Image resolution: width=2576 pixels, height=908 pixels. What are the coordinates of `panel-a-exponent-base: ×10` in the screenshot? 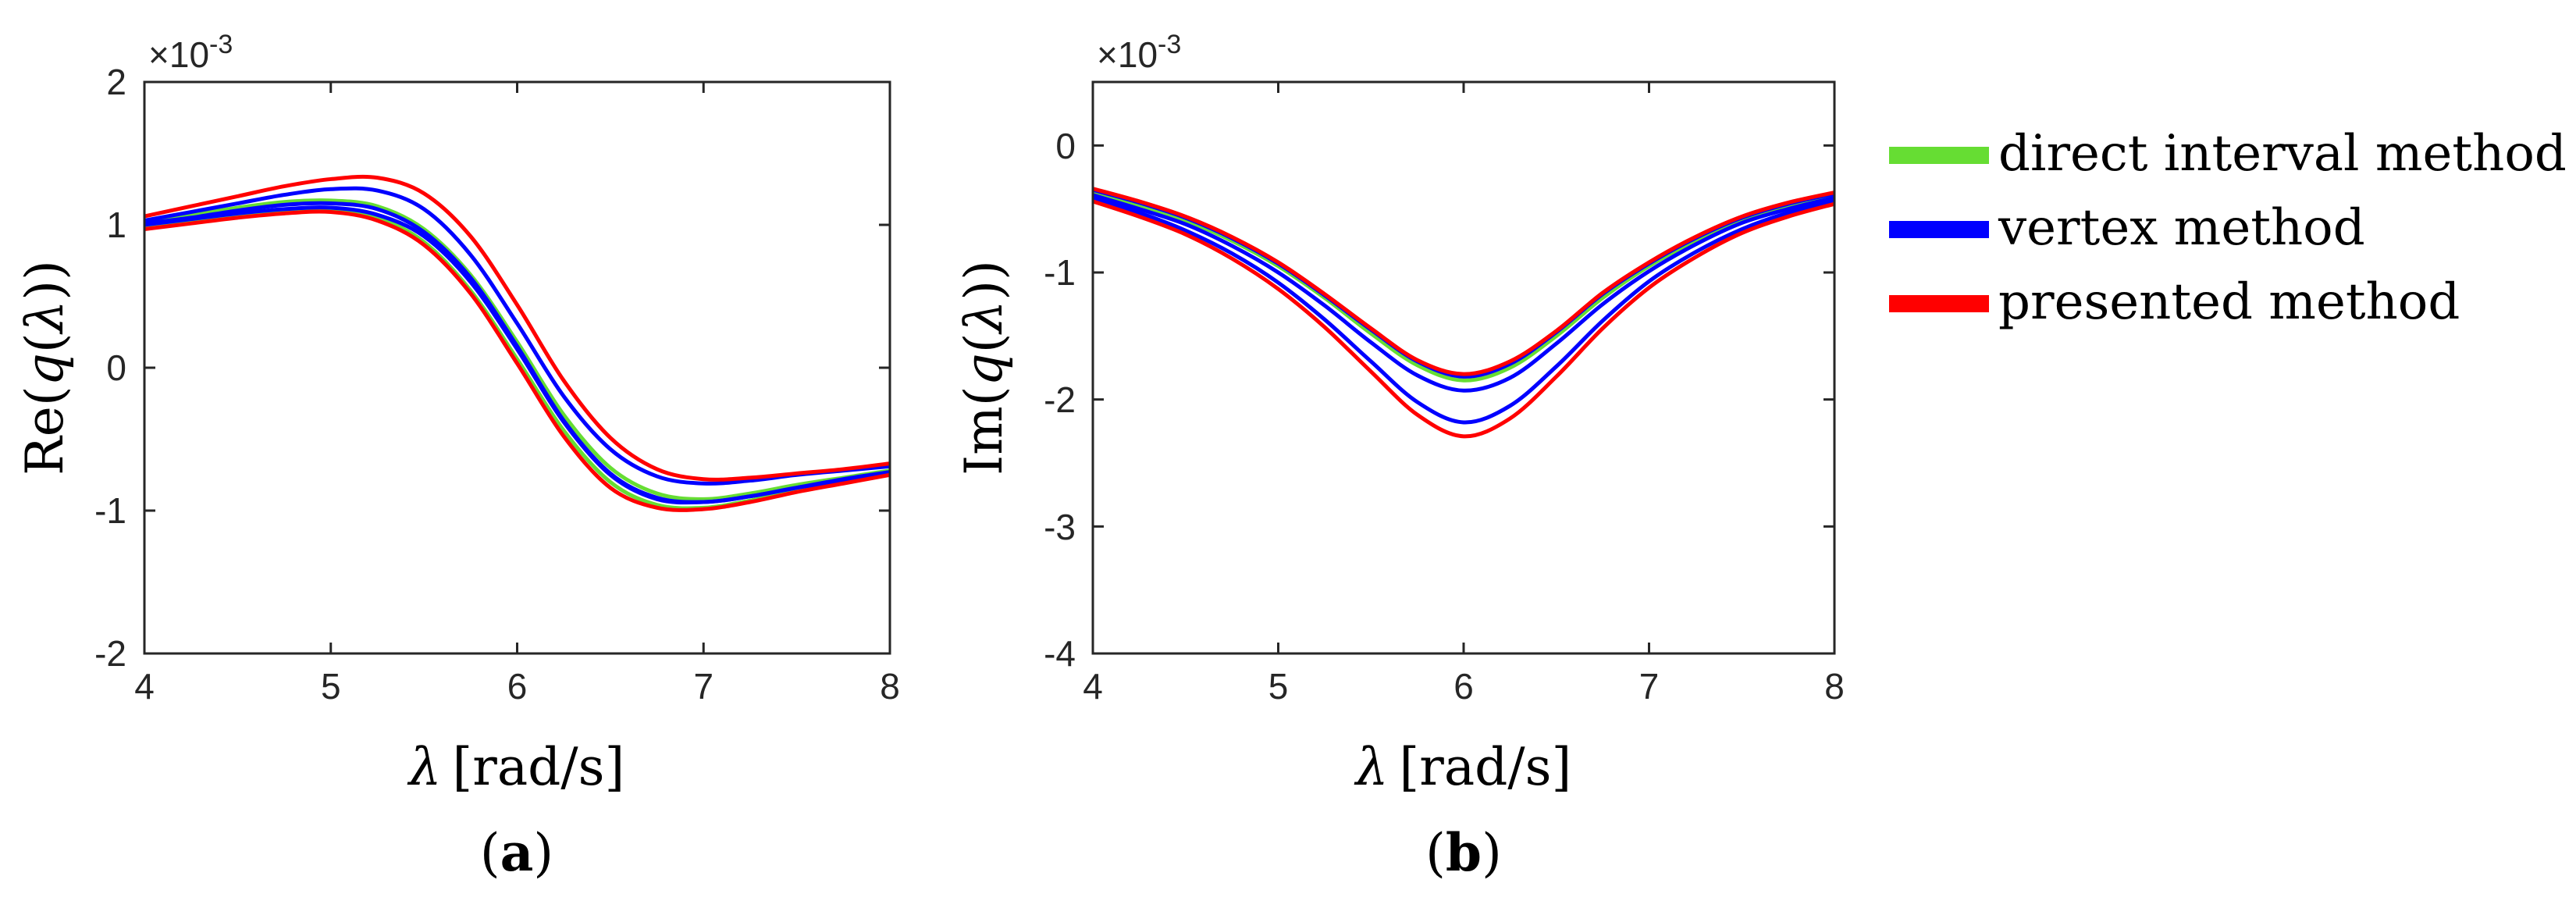 It's located at (178, 55).